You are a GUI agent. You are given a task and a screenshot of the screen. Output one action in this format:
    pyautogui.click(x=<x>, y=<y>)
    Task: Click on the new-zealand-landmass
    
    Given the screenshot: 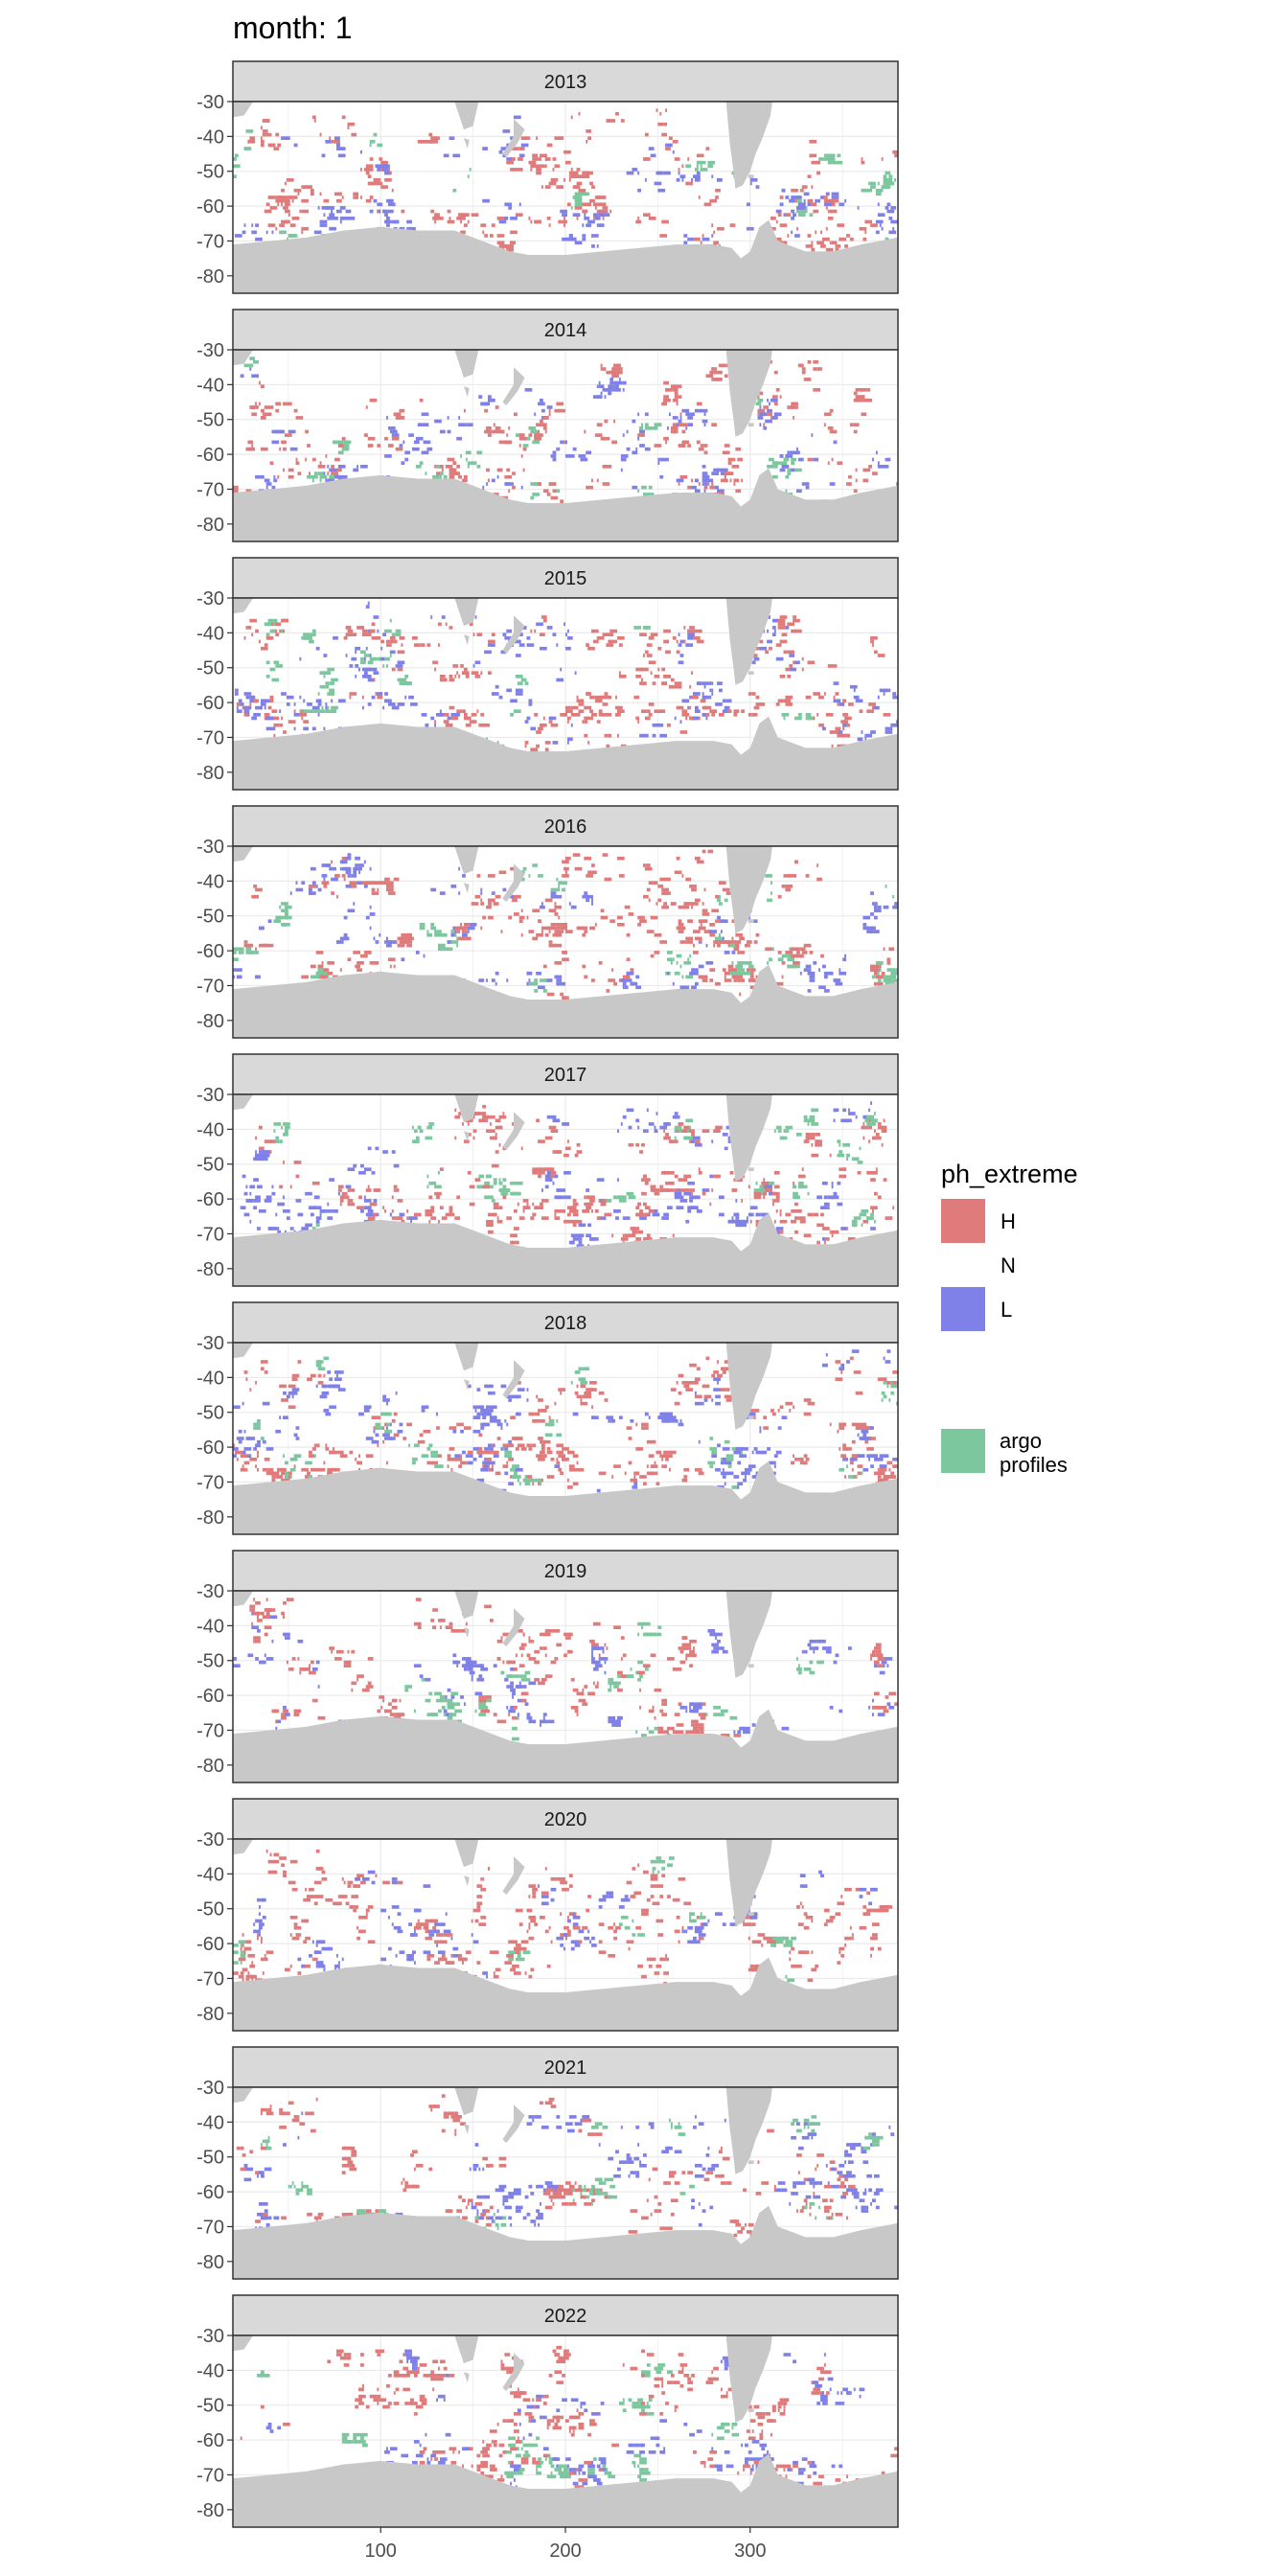 What is the action you would take?
    pyautogui.click(x=513, y=883)
    